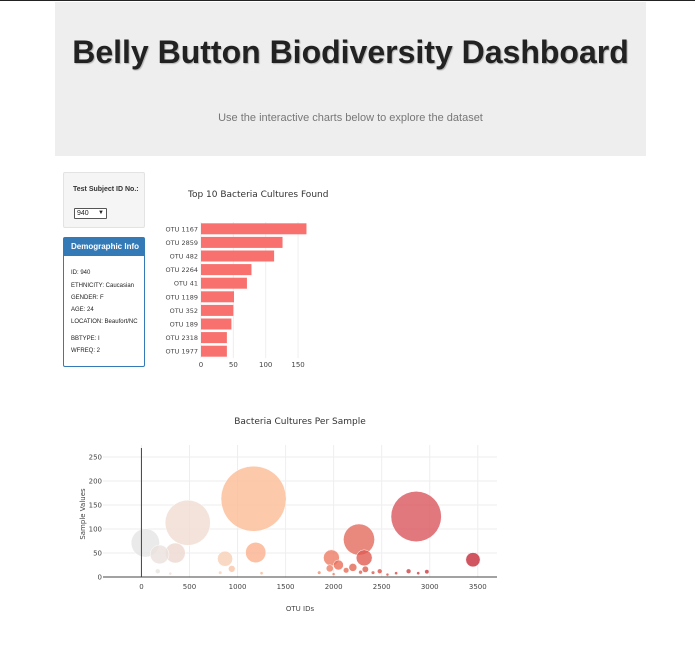  I want to click on bar-chart-title: Top 10 Bacteria Cultures Found, so click(257, 195).